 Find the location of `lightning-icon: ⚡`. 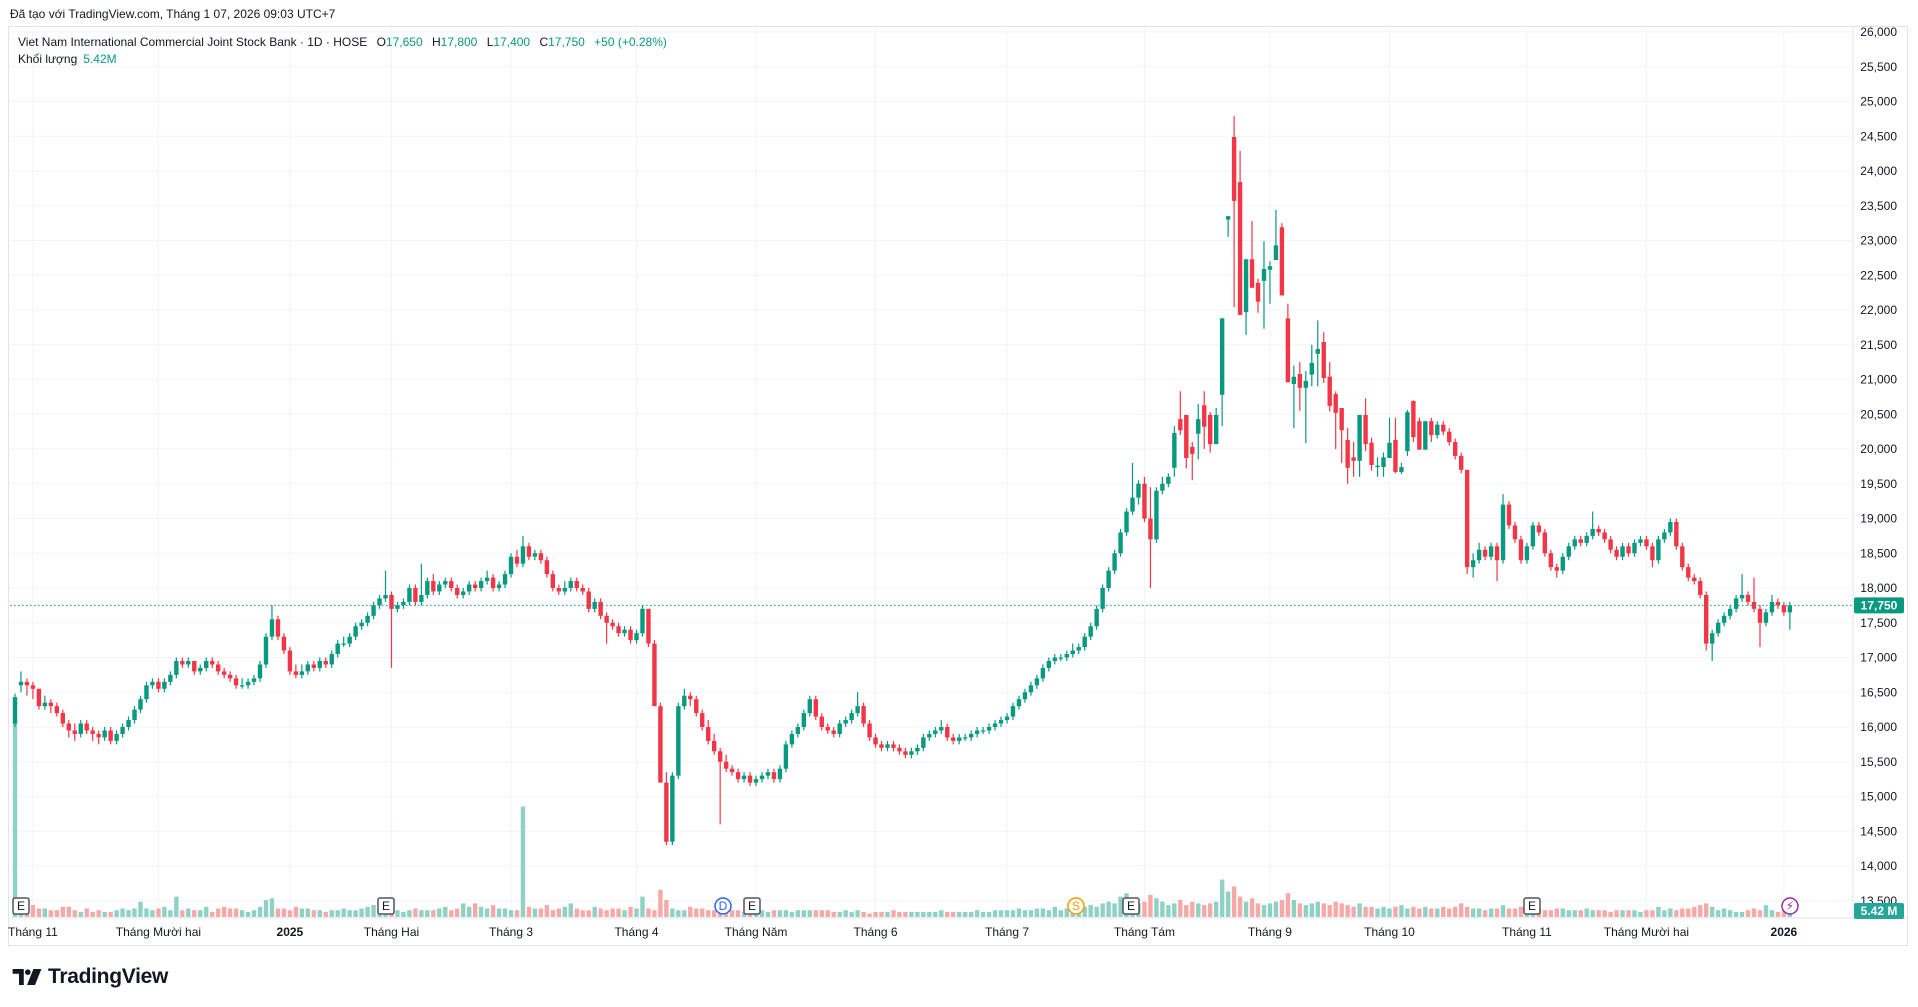

lightning-icon: ⚡ is located at coordinates (1790, 906).